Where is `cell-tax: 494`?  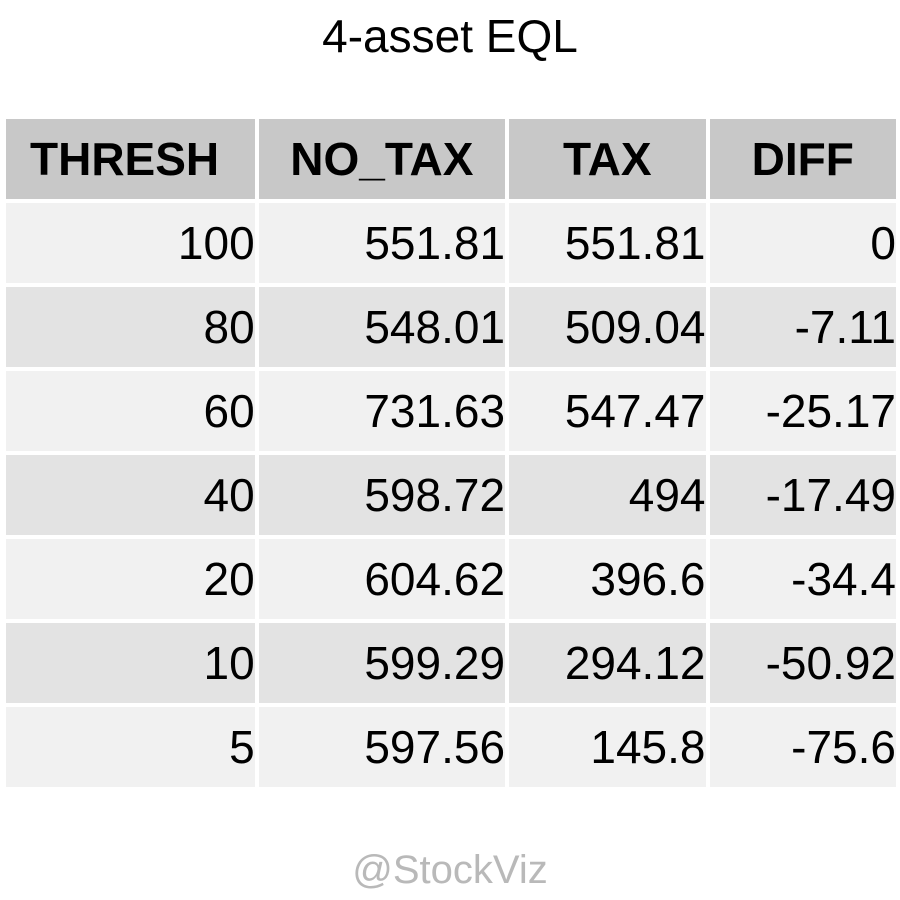 cell-tax: 494 is located at coordinates (607, 495).